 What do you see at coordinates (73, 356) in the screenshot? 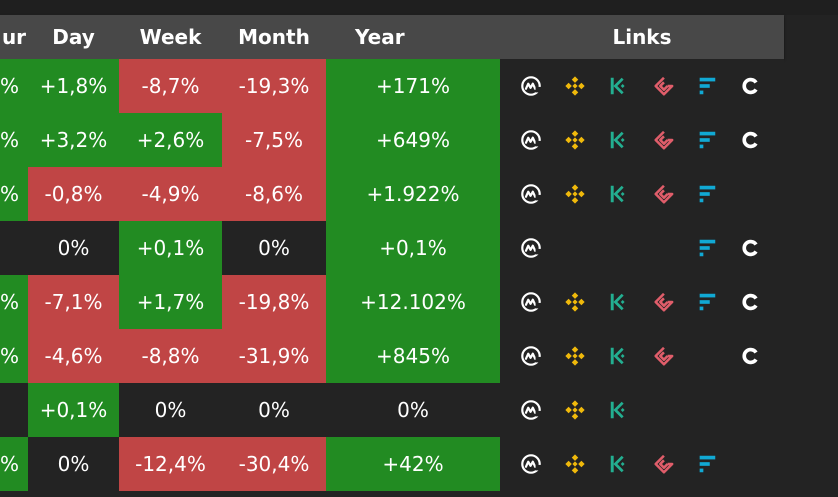
I see `cell-day: -4,6%` at bounding box center [73, 356].